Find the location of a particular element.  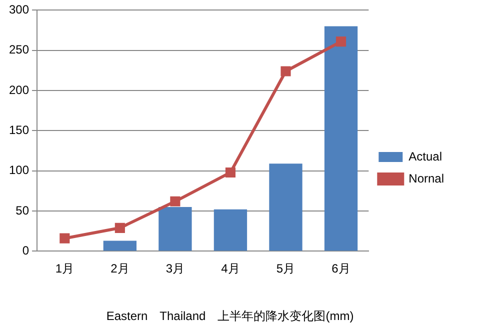

x-tick-label: 1月 is located at coordinates (64, 269).